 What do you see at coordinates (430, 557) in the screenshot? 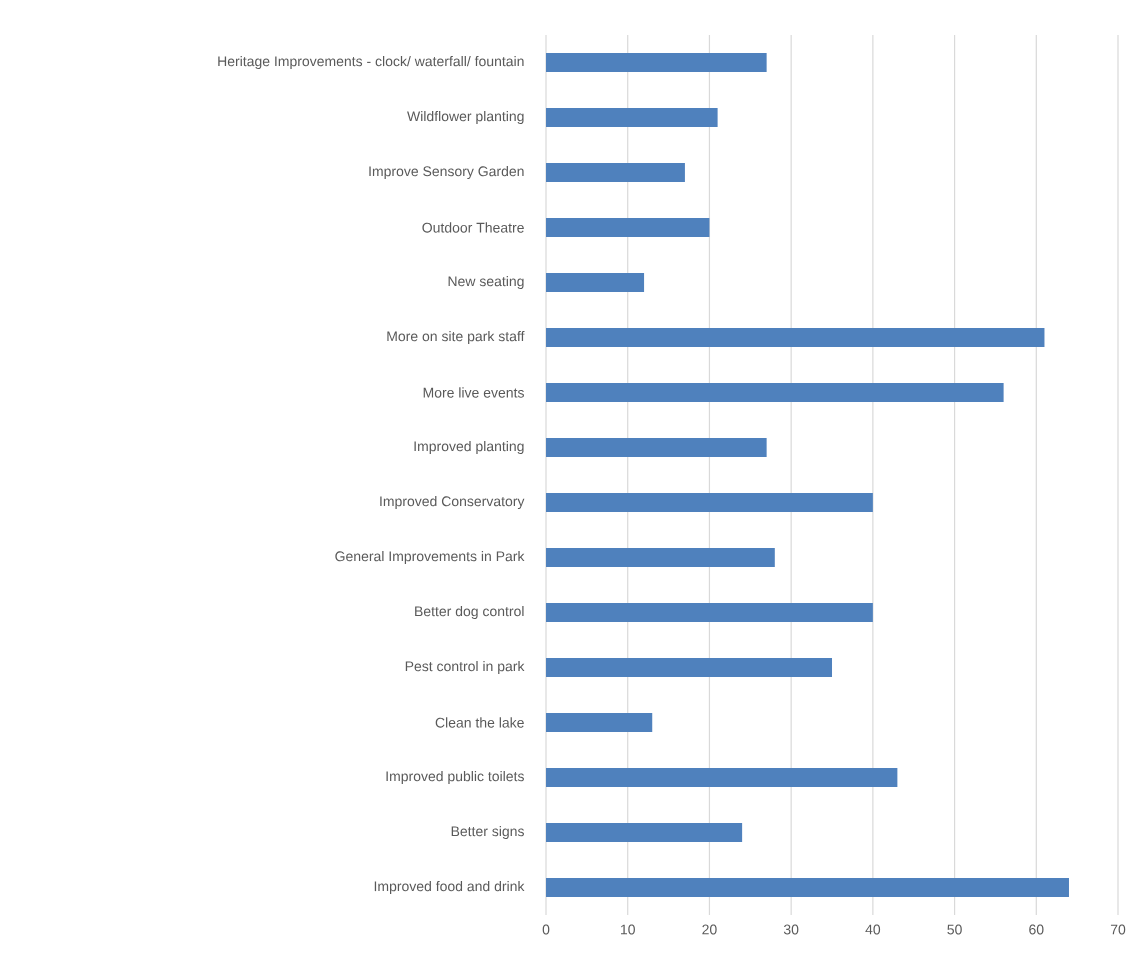
I see `y-tick-label: General Improvements in Park` at bounding box center [430, 557].